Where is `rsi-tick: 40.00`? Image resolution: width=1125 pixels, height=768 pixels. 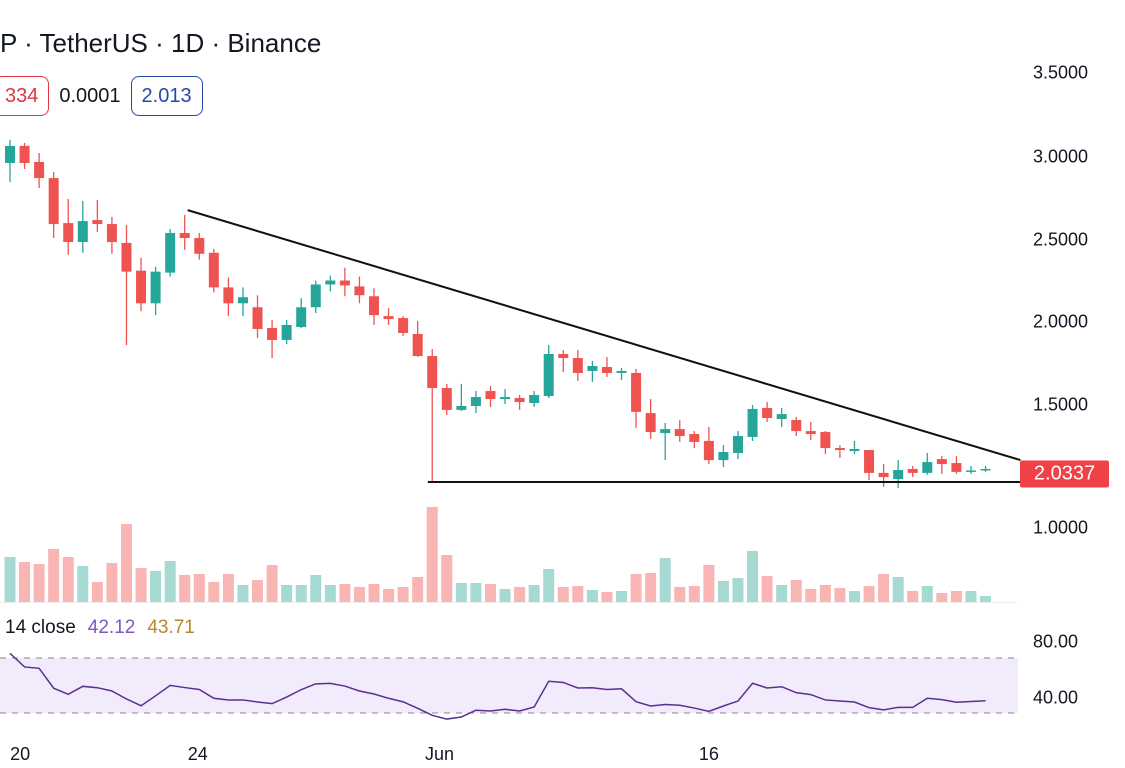 rsi-tick: 40.00 is located at coordinates (1056, 697).